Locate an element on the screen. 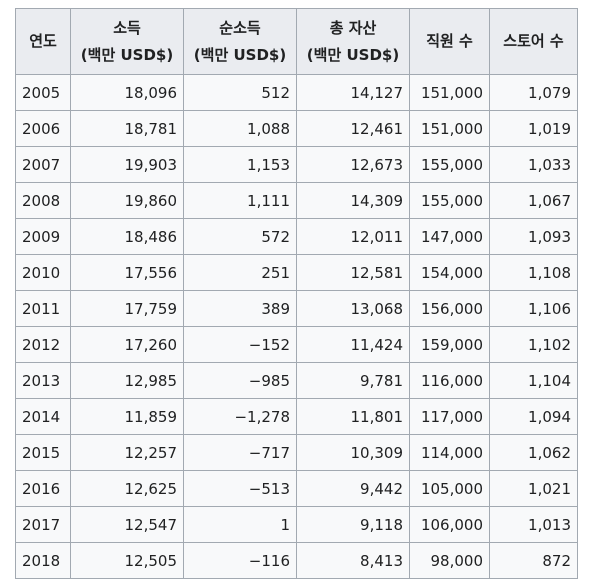  cell-employees: 159,000 is located at coordinates (449, 344).